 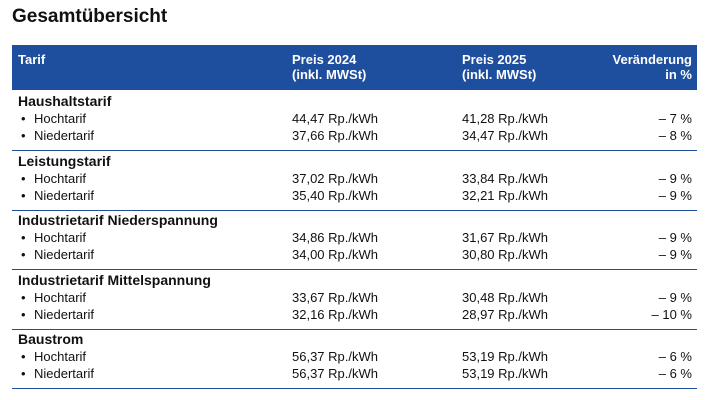 What do you see at coordinates (652, 59) in the screenshot?
I see `header-line: Veränderung` at bounding box center [652, 59].